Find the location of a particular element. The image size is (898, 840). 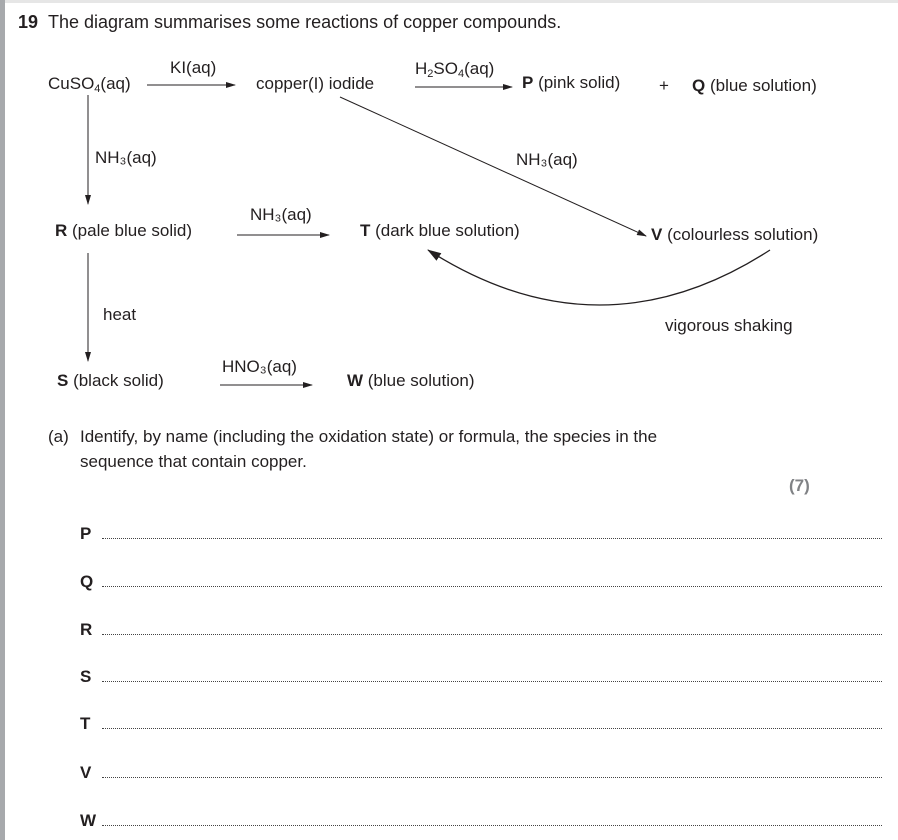

reagent-hno3: HNO₃(aq) is located at coordinates (259, 366).